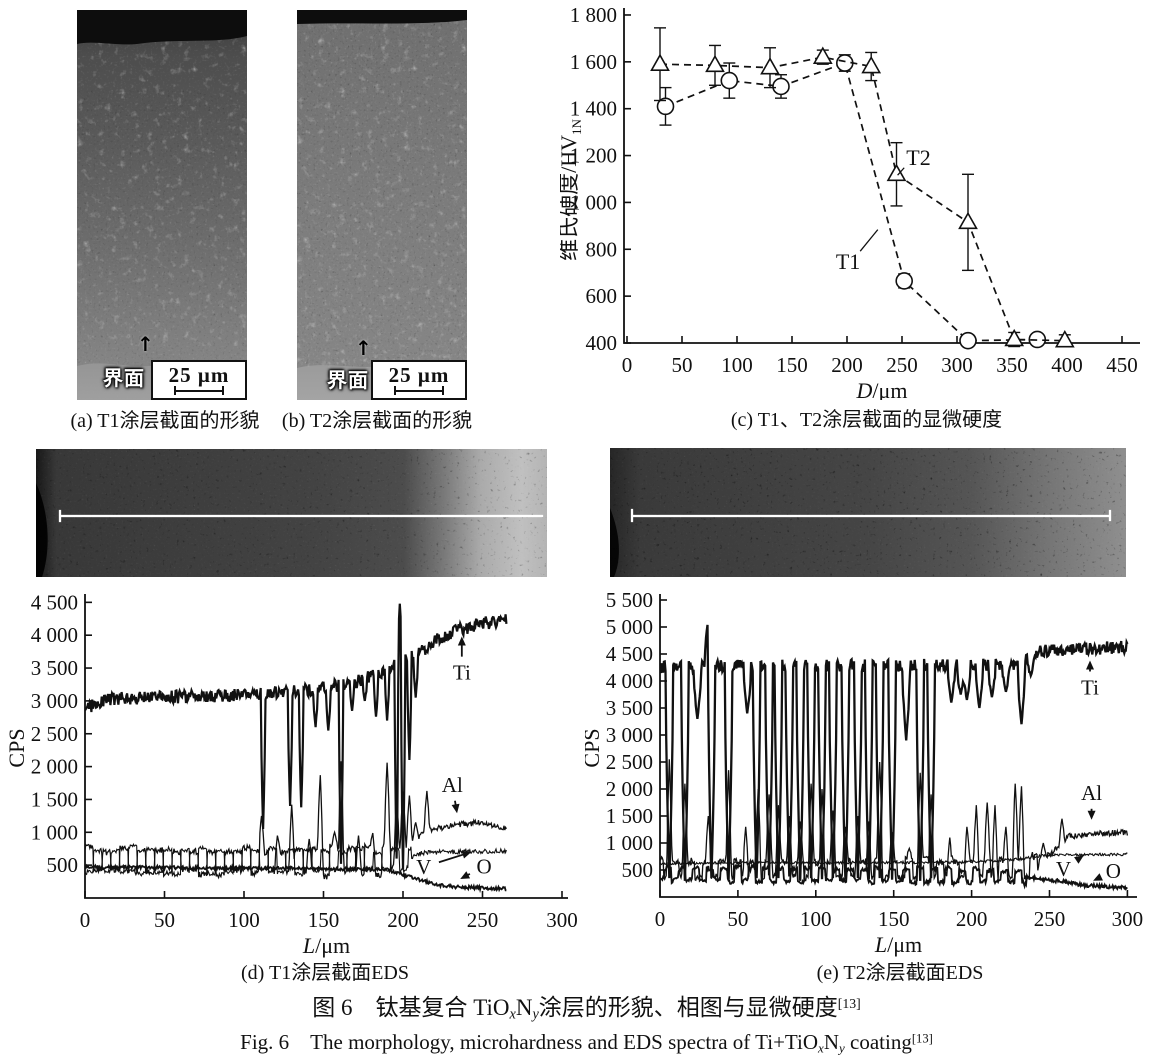  I want to click on caption-zh-sub-y: y, so click(535, 1014).